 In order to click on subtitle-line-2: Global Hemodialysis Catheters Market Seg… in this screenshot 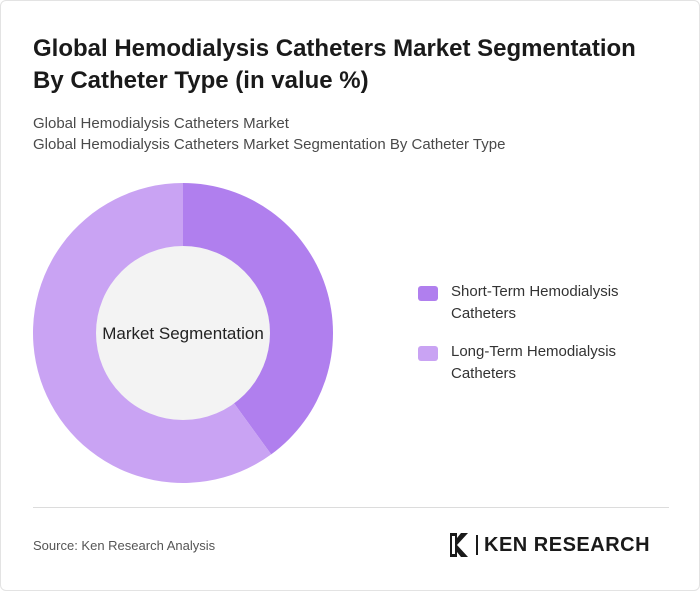, I will do `click(269, 144)`.